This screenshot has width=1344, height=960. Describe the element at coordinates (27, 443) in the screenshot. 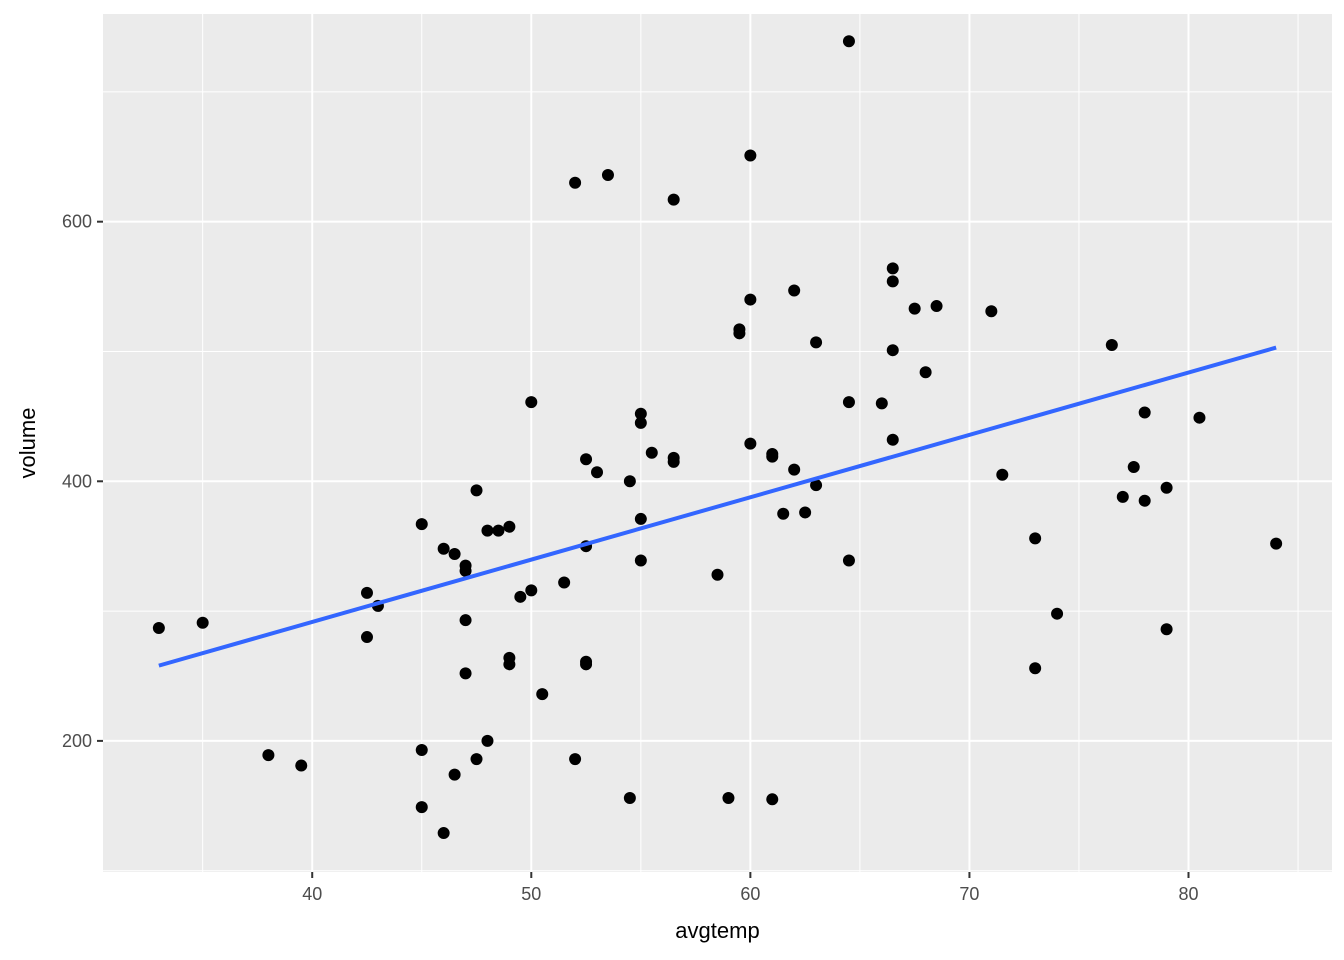

I see `y-axis-title: volume` at that location.